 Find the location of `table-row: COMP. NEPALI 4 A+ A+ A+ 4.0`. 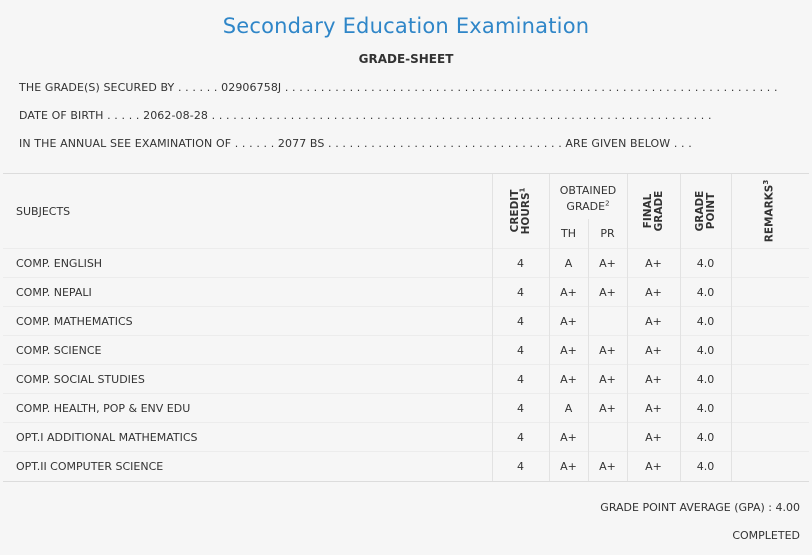

table-row: COMP. NEPALI 4 A+ A+ A+ 4.0 is located at coordinates (406, 292).